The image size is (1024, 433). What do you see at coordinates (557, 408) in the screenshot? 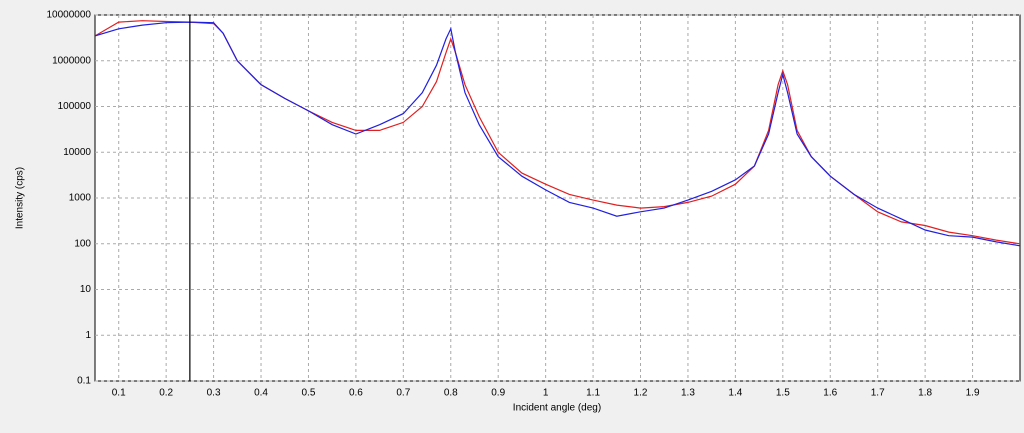
I see `x-axis-label: Incident angle (deg)` at bounding box center [557, 408].